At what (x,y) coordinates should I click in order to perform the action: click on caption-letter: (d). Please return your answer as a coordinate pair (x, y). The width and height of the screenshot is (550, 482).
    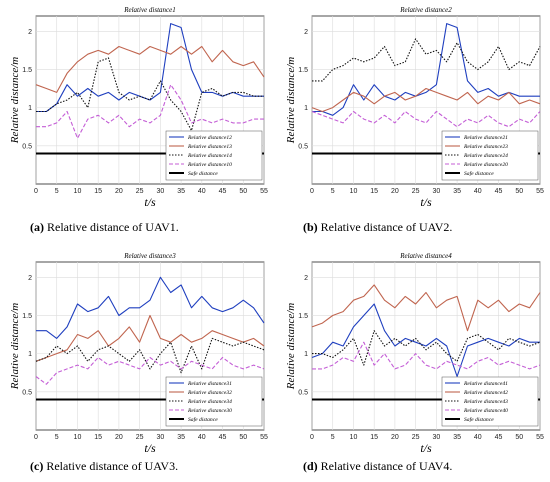
    Looking at the image, I should click on (310, 466).